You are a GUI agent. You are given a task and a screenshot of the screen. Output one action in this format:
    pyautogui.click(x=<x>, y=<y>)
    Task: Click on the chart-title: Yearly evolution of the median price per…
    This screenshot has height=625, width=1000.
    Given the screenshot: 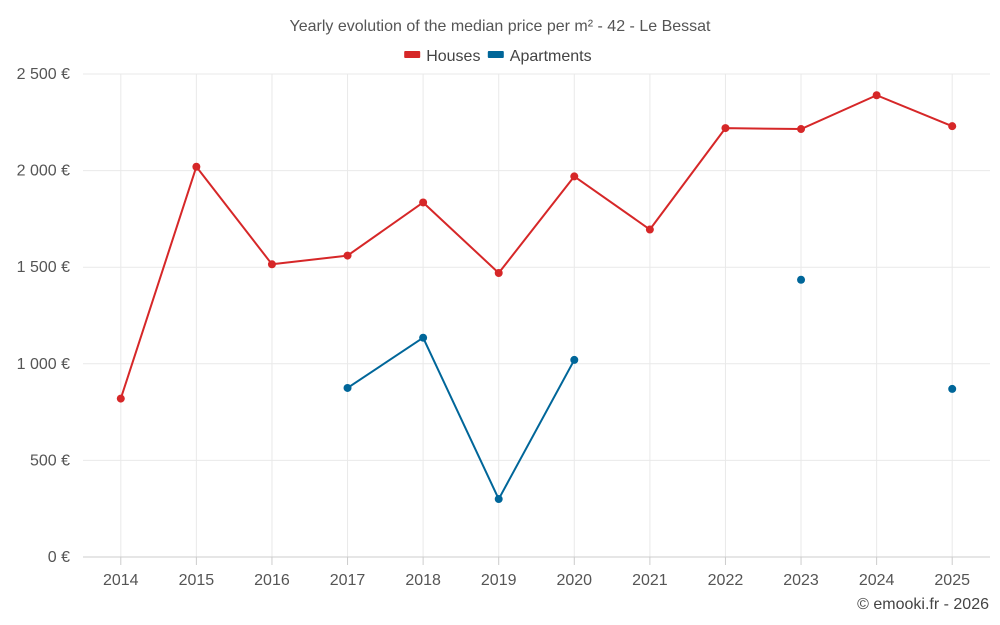 What is the action you would take?
    pyautogui.click(x=501, y=26)
    